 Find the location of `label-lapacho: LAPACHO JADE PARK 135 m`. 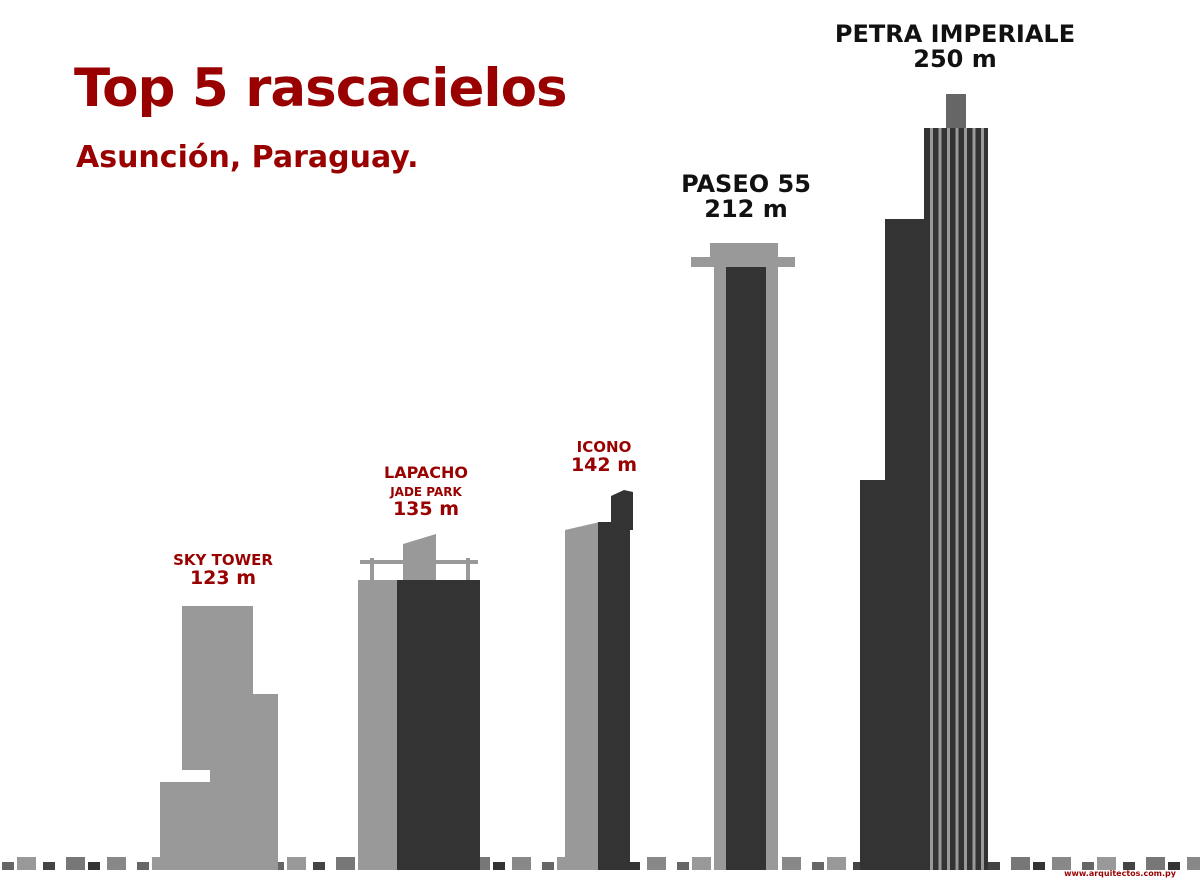

label-lapacho: LAPACHO JADE PARK 135 m is located at coordinates (426, 492).